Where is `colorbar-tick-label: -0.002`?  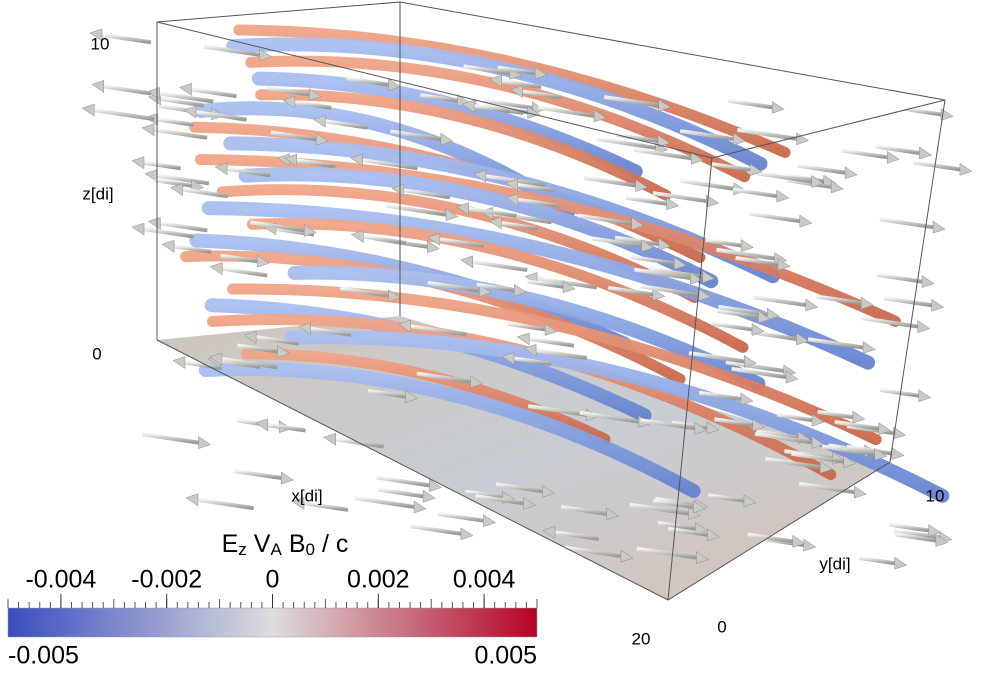
colorbar-tick-label: -0.002 is located at coordinates (166, 580).